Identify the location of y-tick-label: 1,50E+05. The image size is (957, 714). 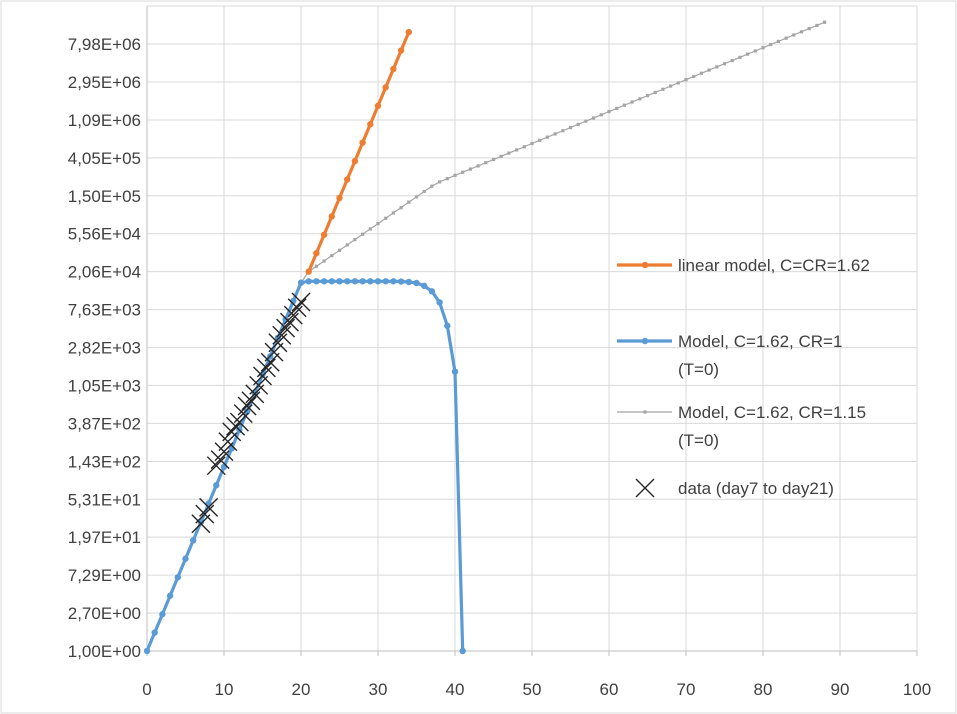
(104, 196).